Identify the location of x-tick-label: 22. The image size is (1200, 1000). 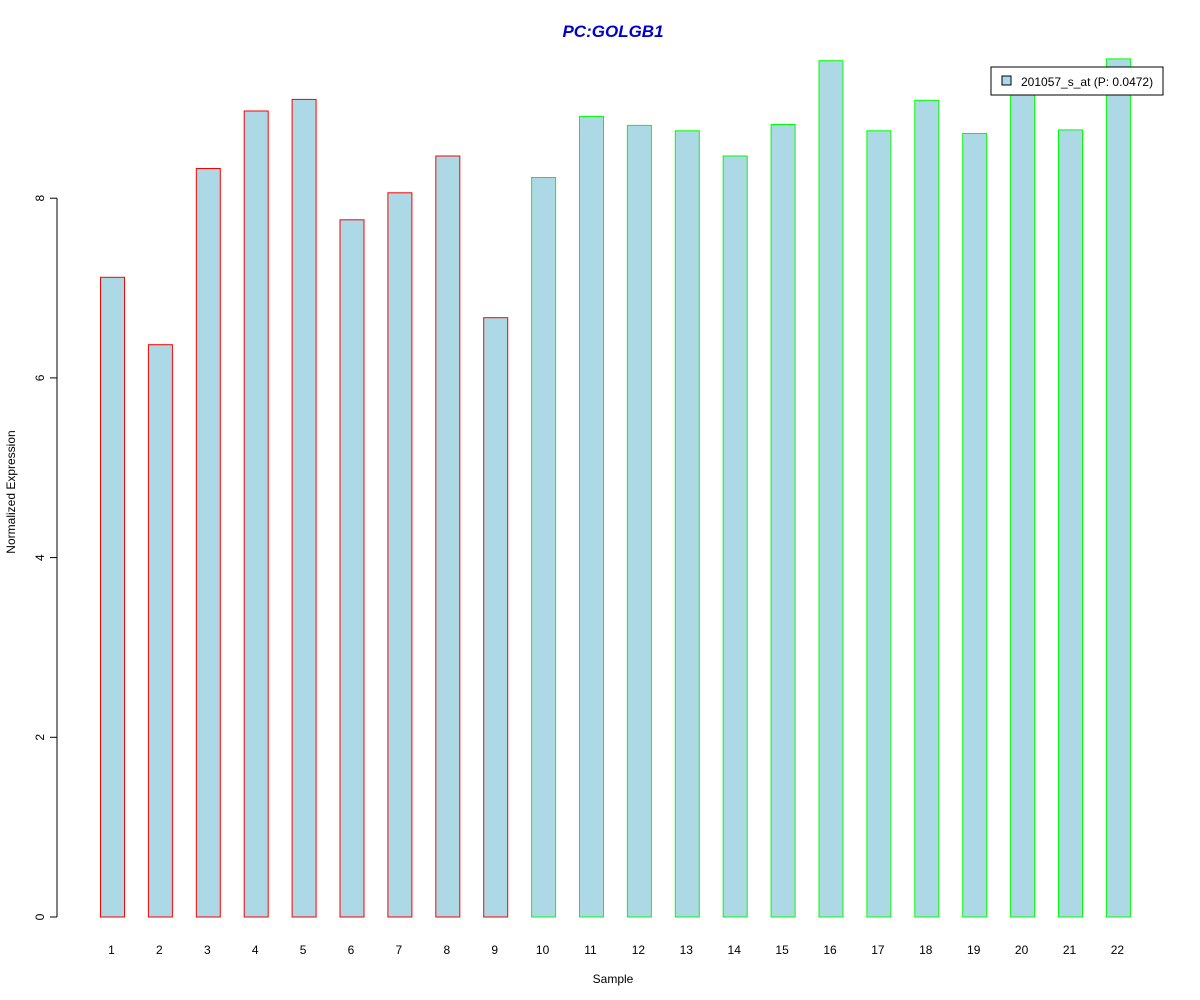
(1118, 950).